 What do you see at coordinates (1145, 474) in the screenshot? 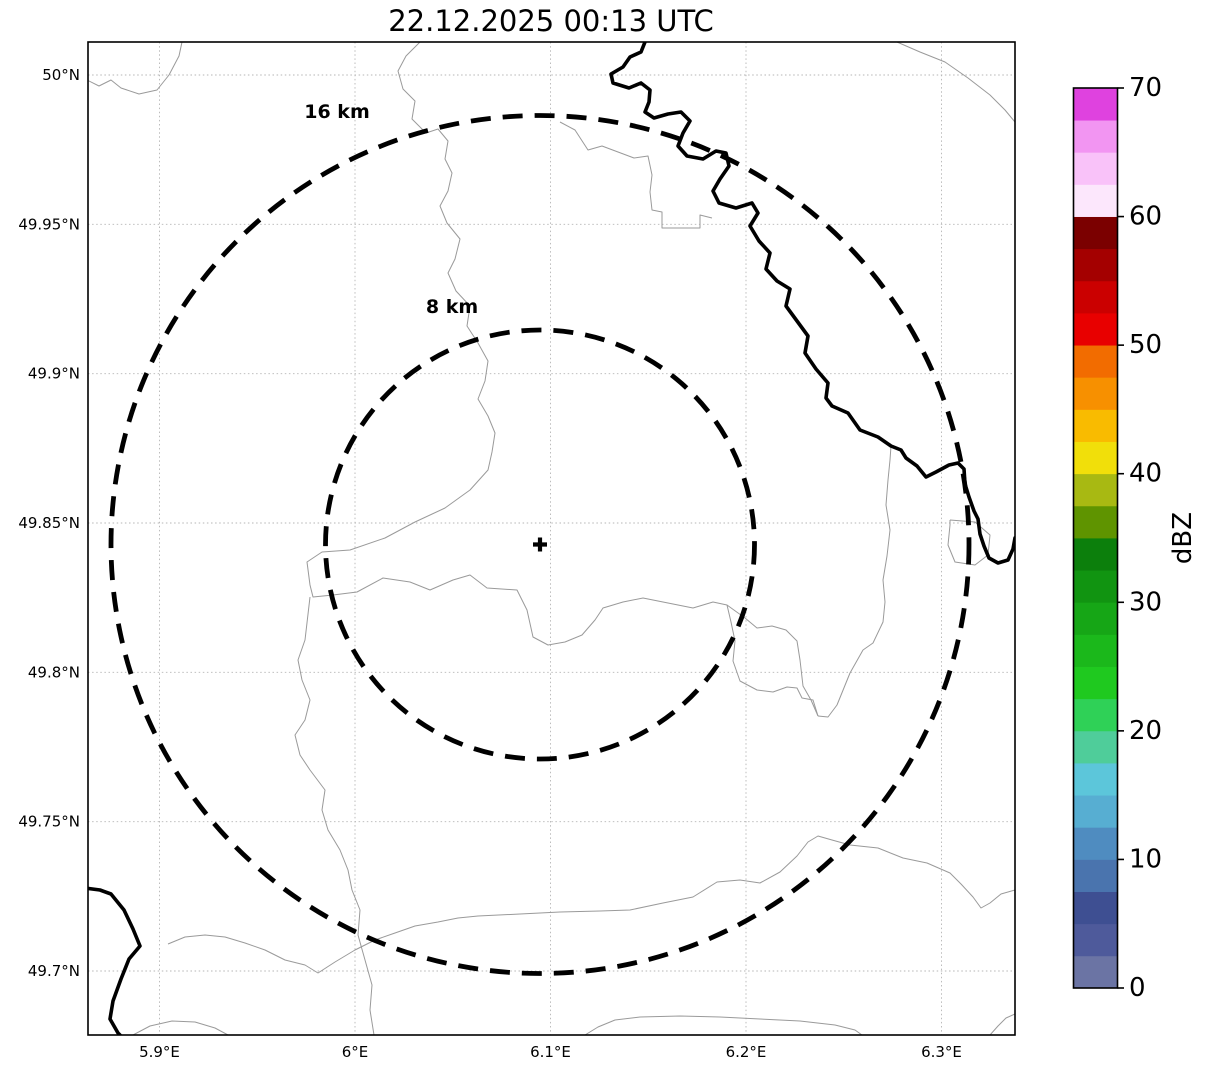
I see `colorbar-tick-label: 40` at bounding box center [1145, 474].